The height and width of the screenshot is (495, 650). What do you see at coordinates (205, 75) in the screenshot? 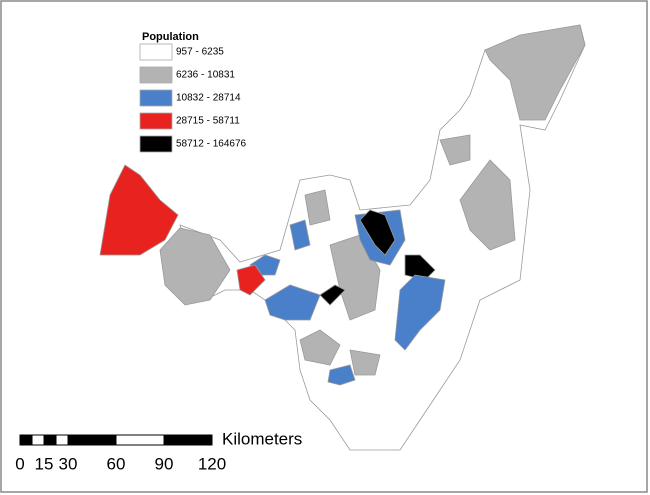
I see `legend-label: 6236 - 10831` at bounding box center [205, 75].